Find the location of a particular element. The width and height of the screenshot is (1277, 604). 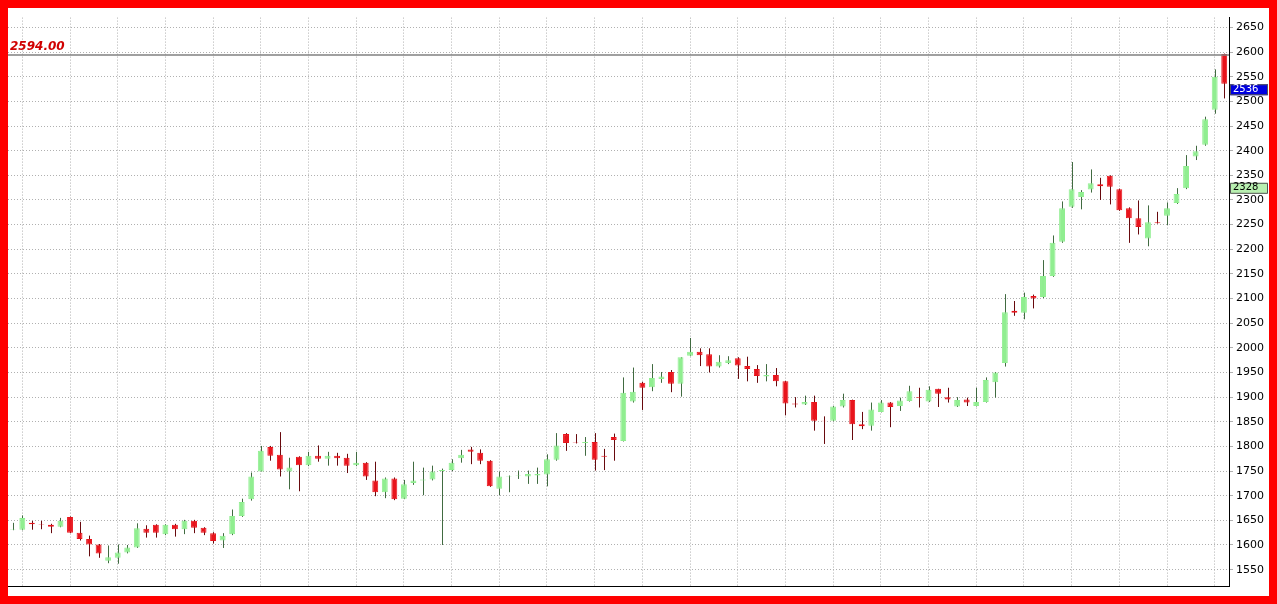

y-tick-label: 2250 is located at coordinates (1250, 224).